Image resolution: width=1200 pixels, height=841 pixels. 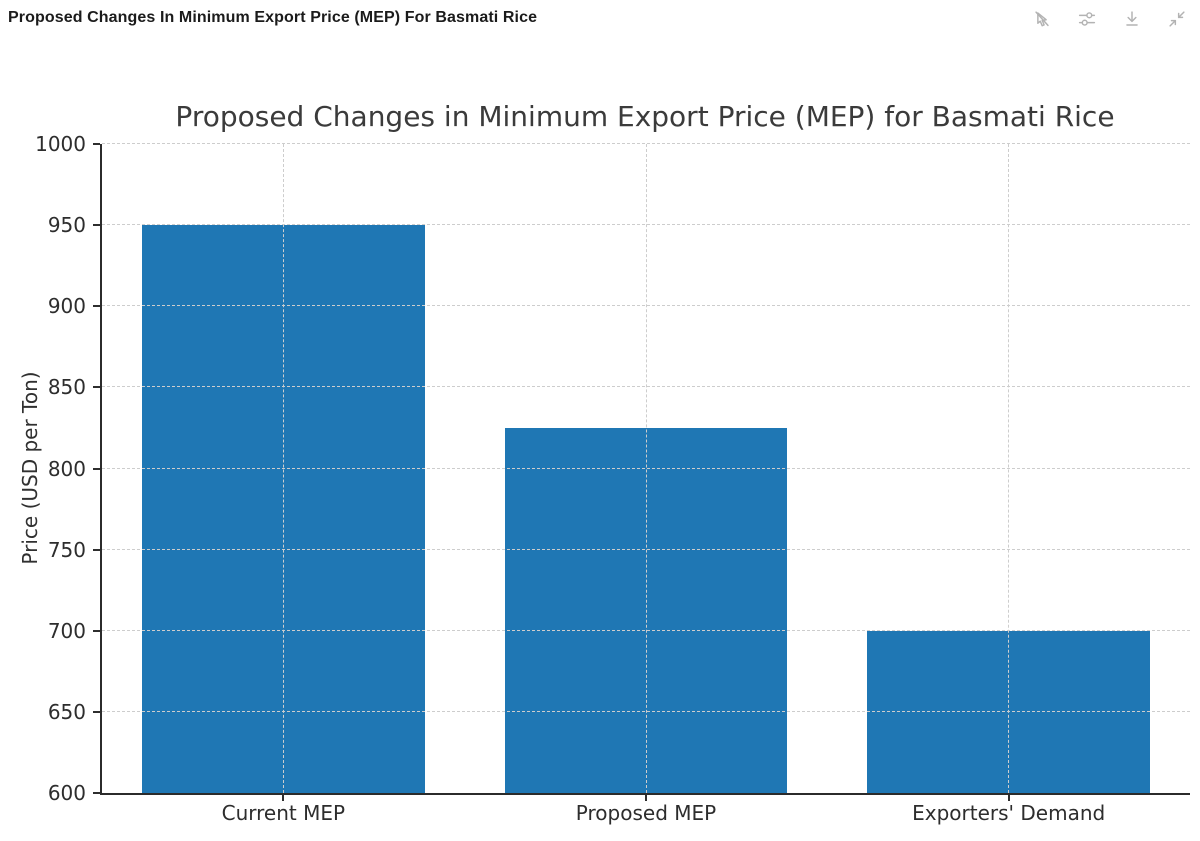 I want to click on collapse-icon, so click(x=1177, y=19).